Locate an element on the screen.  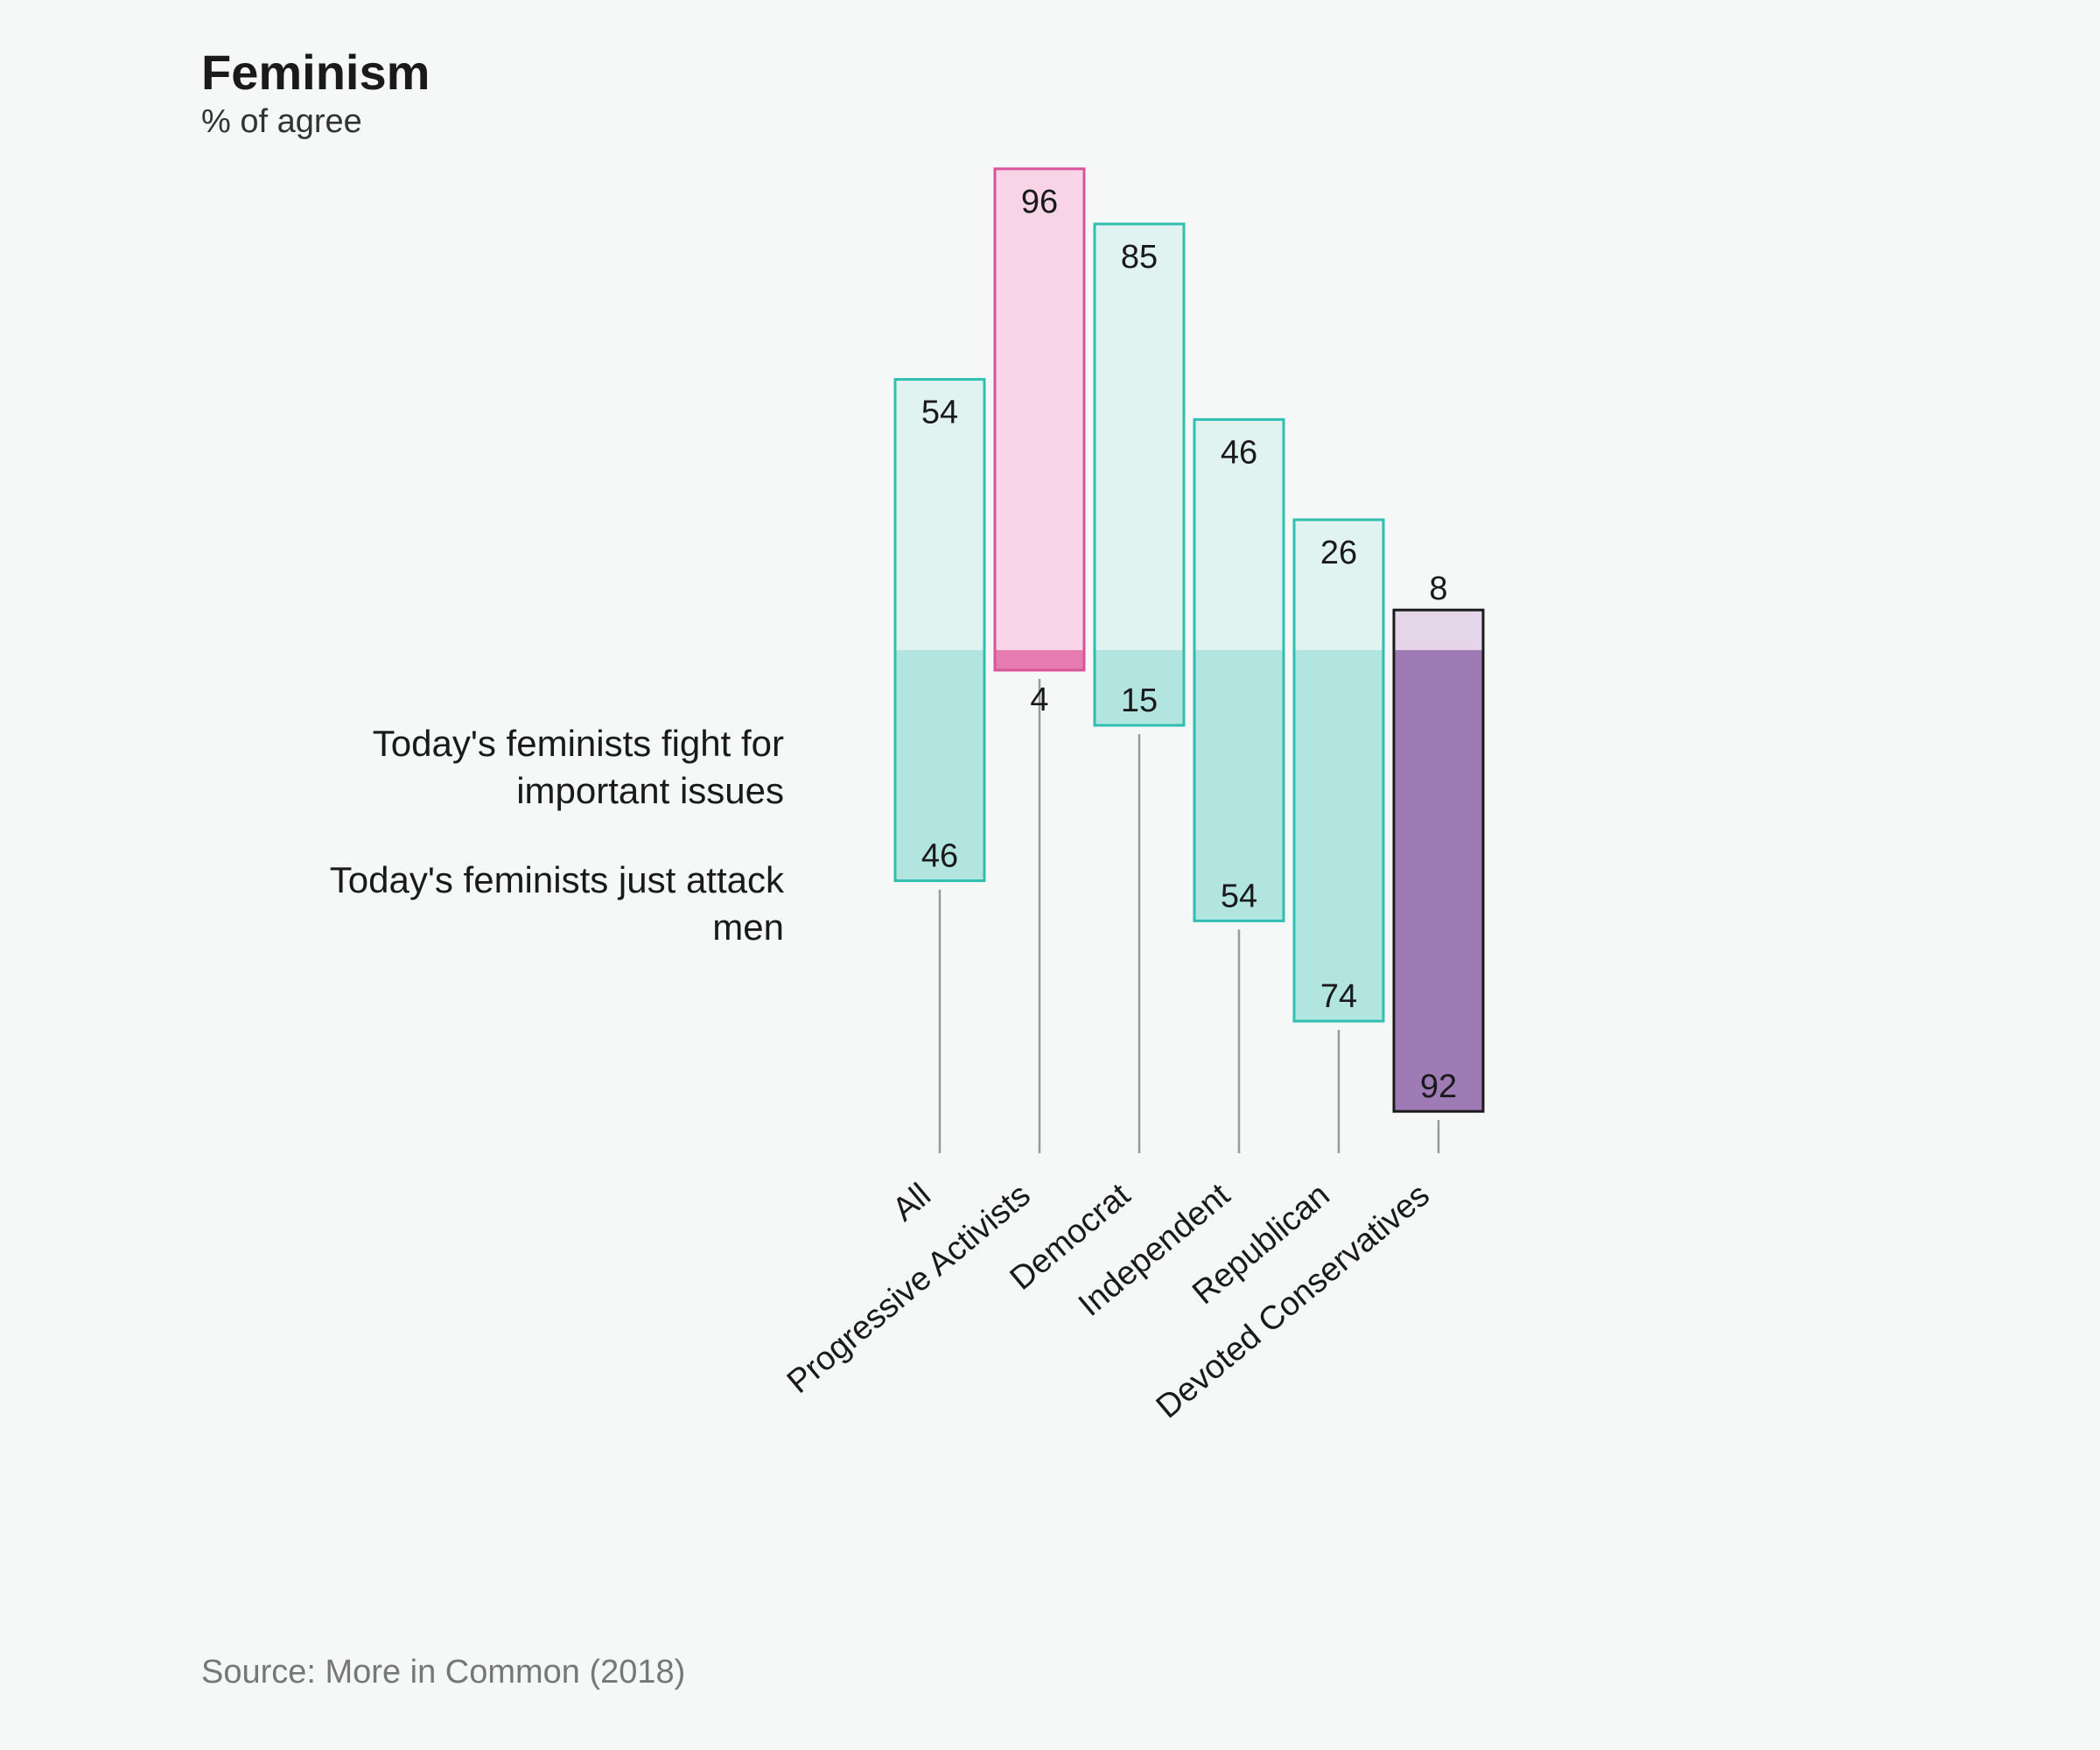
data-label-attack: 54 is located at coordinates (1239, 896).